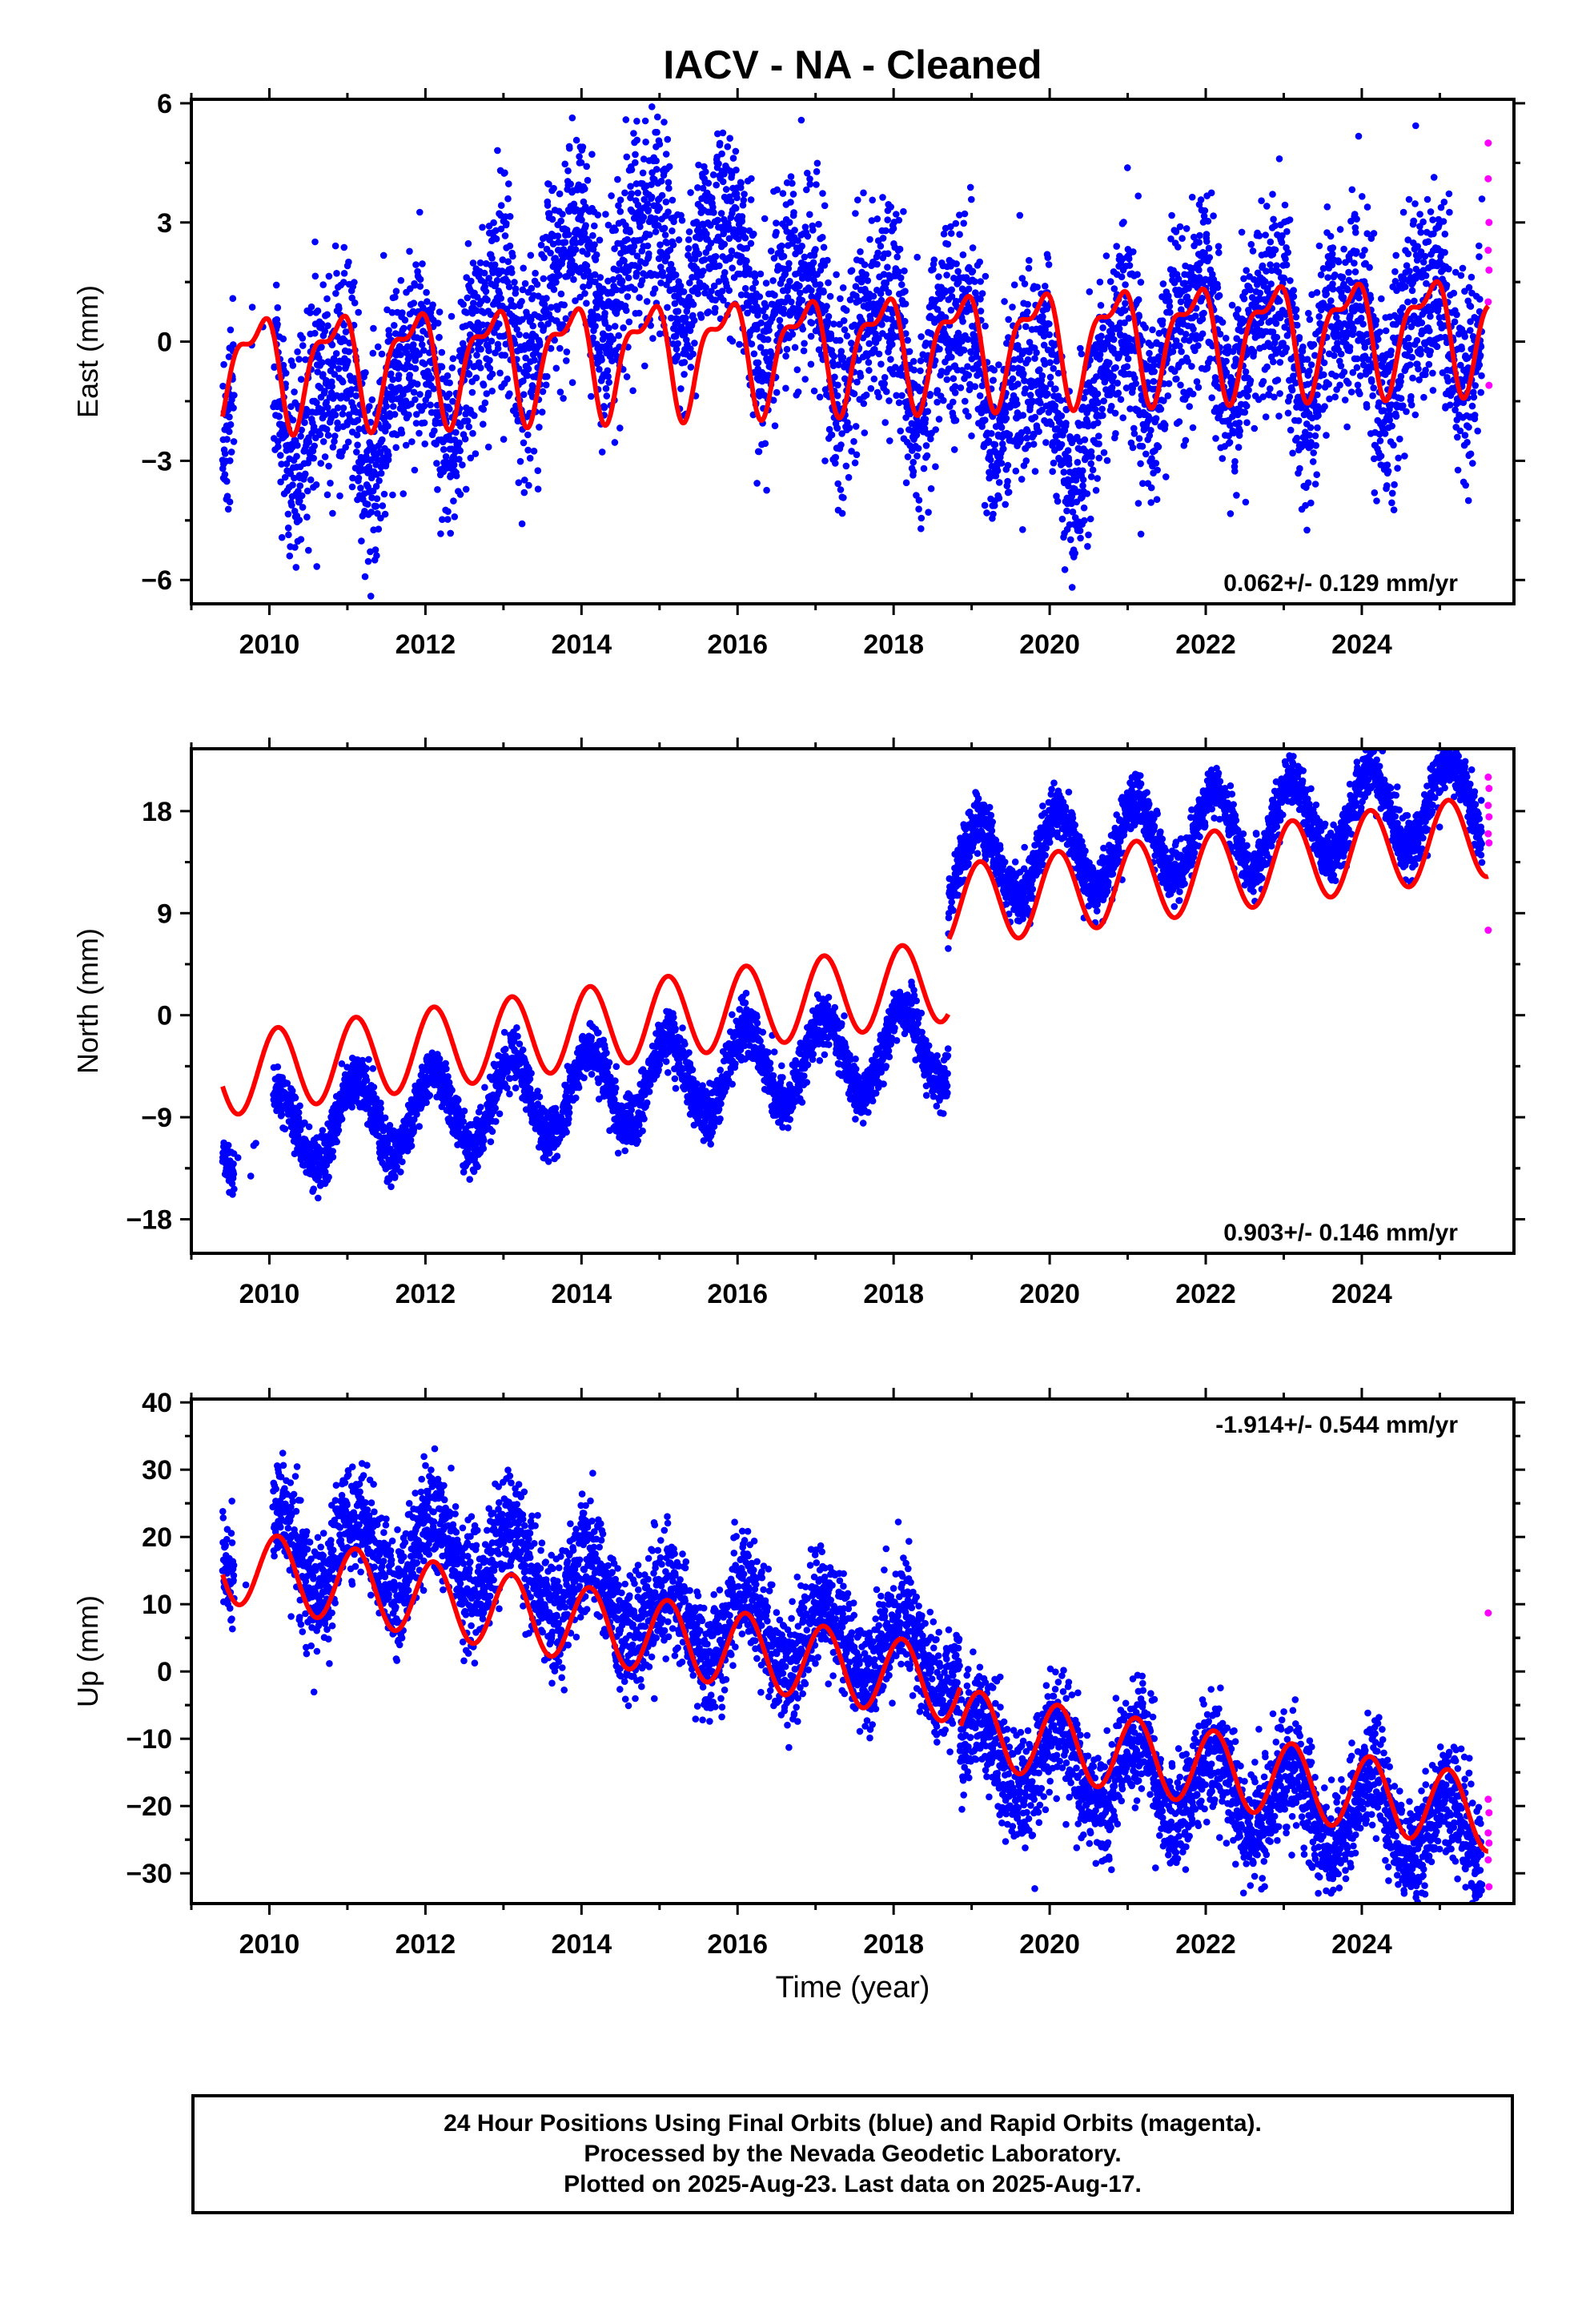 The image size is (1582, 2324). Describe the element at coordinates (1088, 853) in the screenshot. I see `north-points-2020` at that location.